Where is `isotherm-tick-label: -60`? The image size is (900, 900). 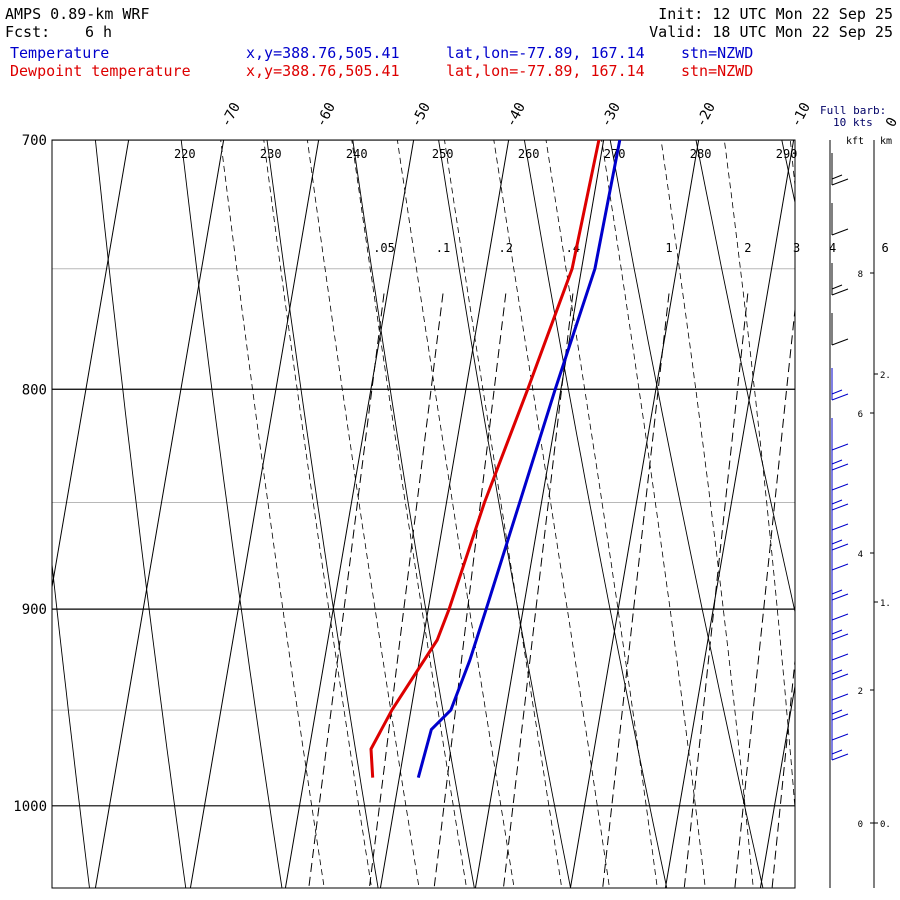 isotherm-tick-label: -60 is located at coordinates (326, 115).